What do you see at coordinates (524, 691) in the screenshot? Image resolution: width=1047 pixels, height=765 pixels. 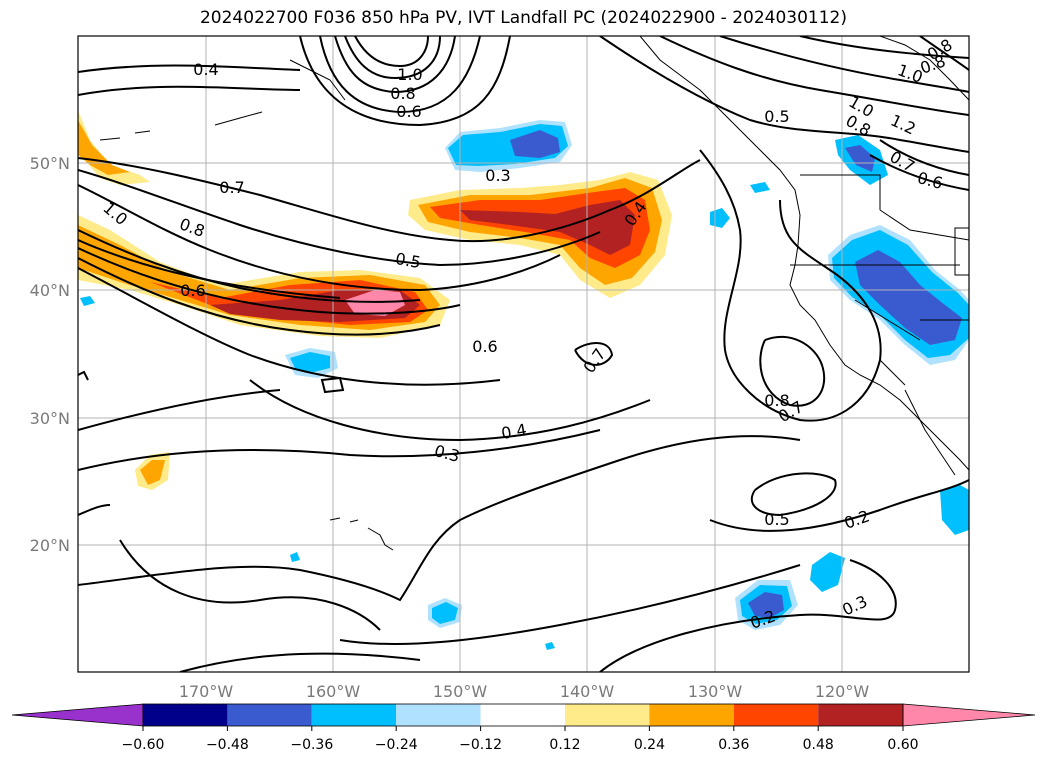 I see `longitude-labels: 170°W 160°W 150°W 140°W 130°W 120°W` at bounding box center [524, 691].